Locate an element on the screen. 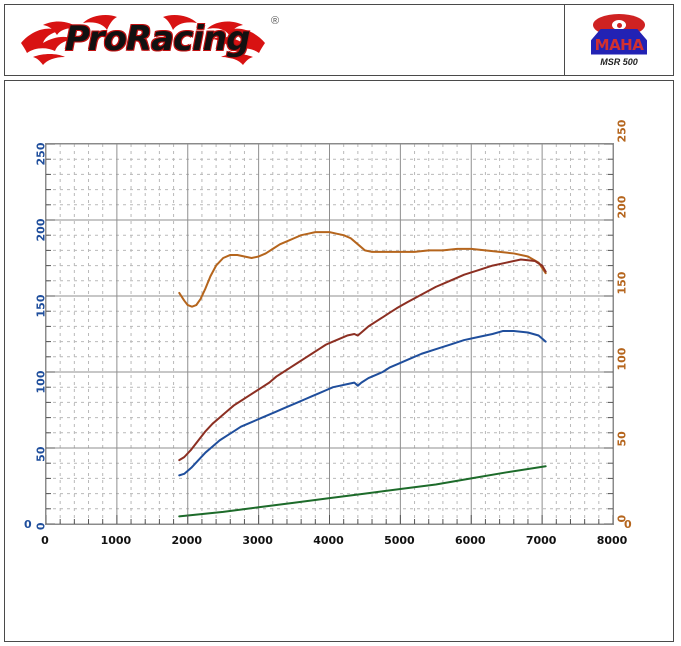  series-wheel-power-blue is located at coordinates (362, 403).